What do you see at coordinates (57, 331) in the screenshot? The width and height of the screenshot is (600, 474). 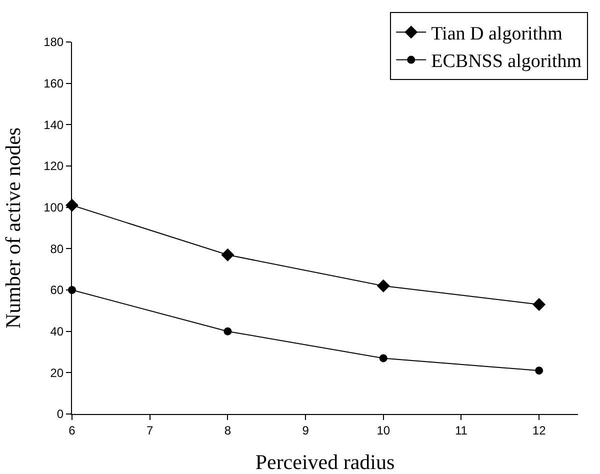 I see `y-tick-label: 40` at bounding box center [57, 331].